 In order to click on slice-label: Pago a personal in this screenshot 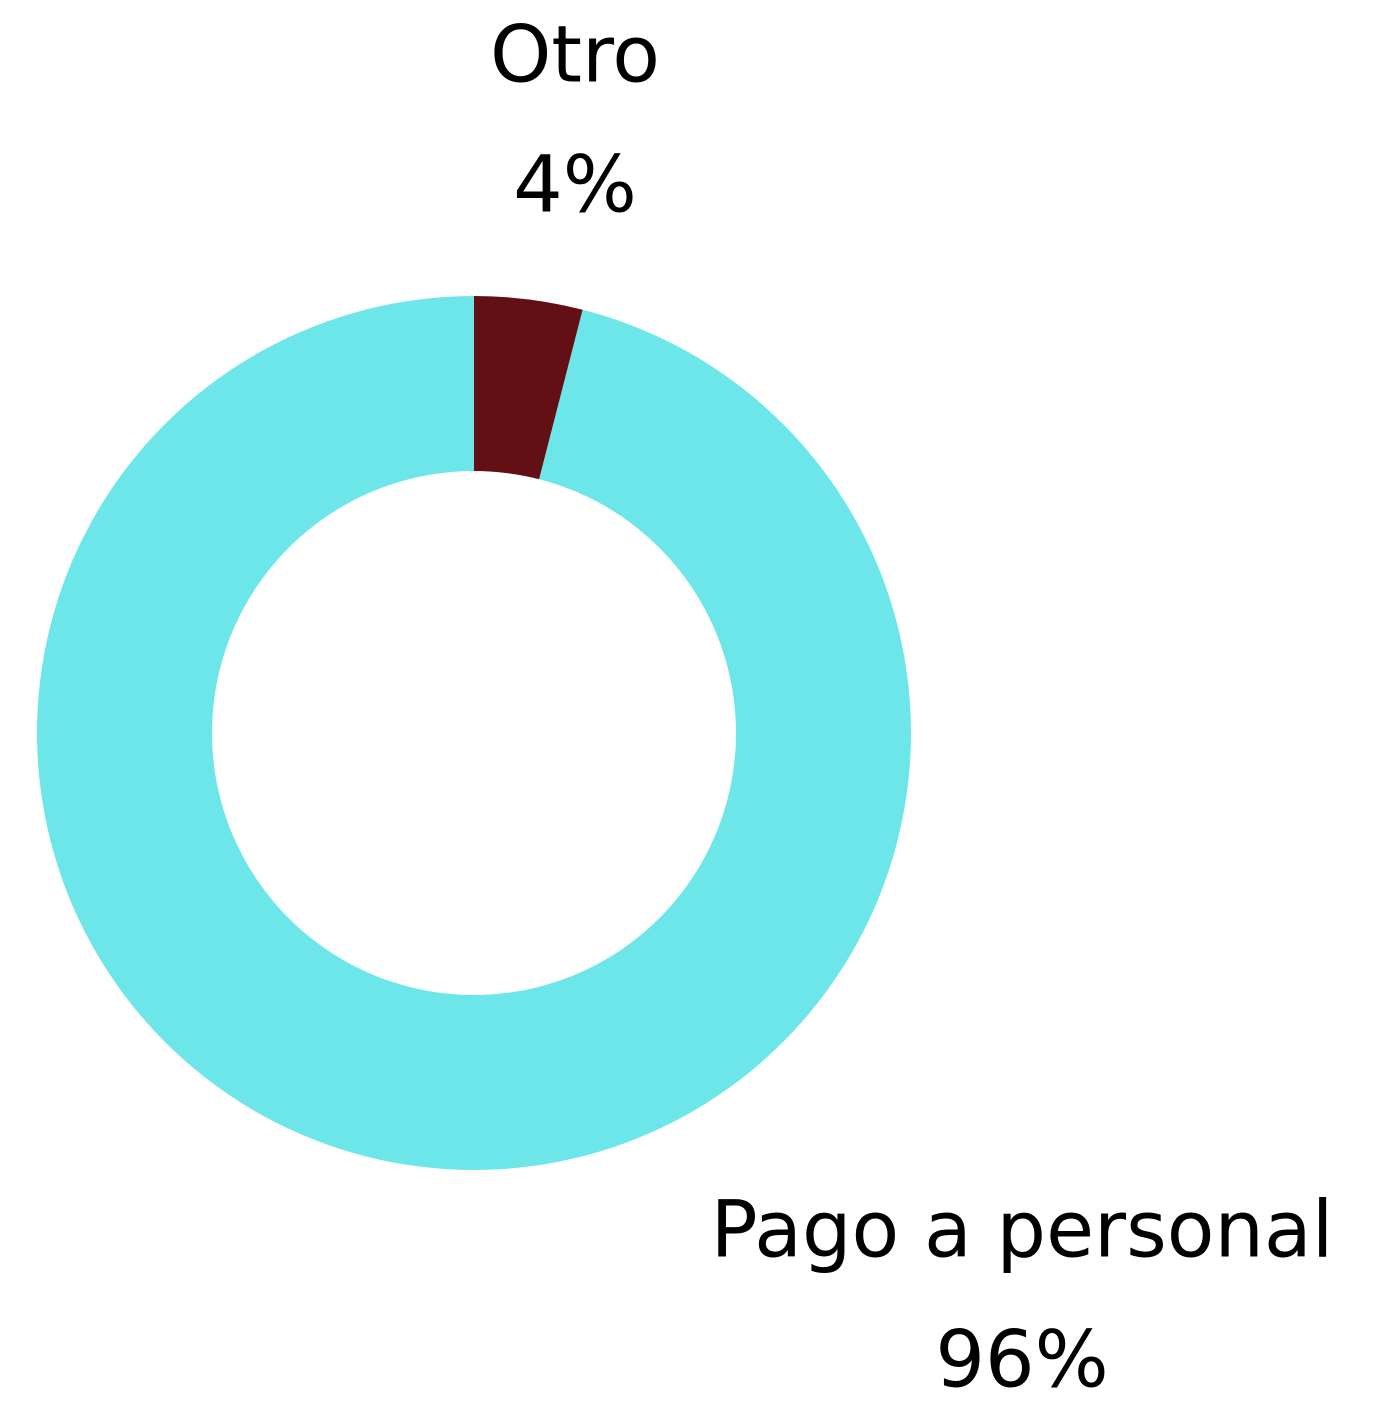, I will do `click(1022, 1230)`.